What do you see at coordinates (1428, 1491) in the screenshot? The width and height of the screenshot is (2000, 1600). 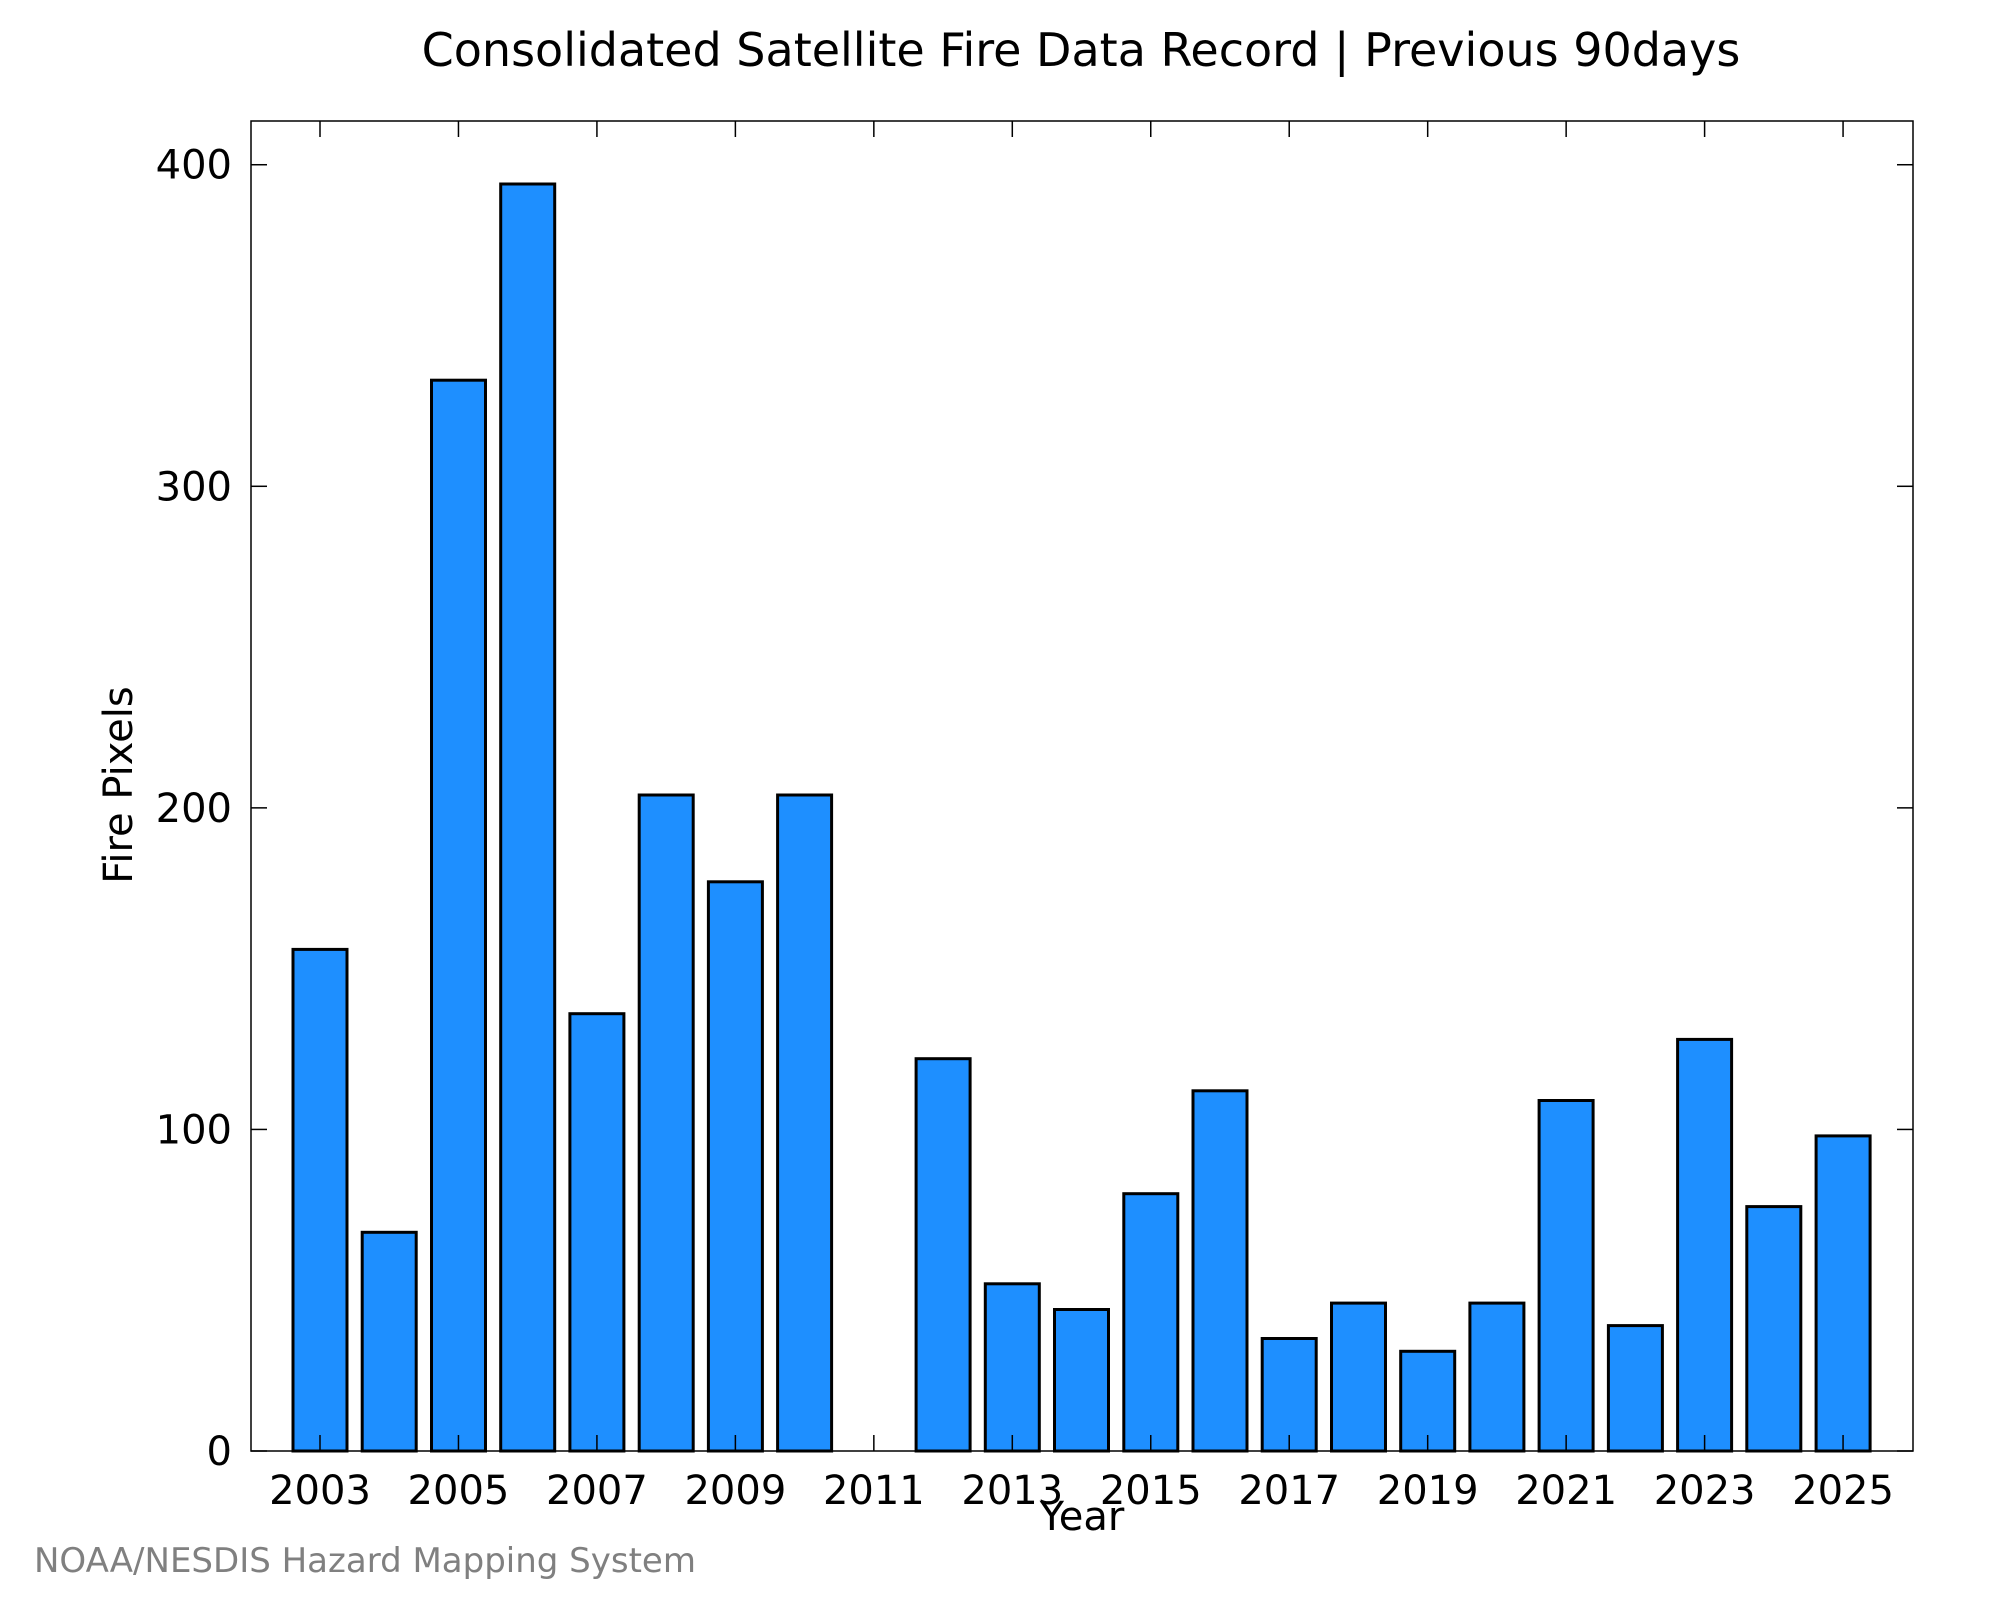 I see `x-tick-label-2019: 2019` at bounding box center [1428, 1491].